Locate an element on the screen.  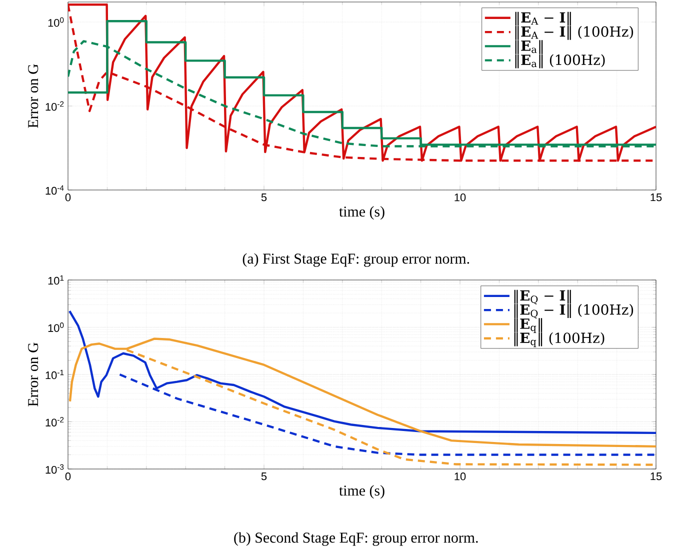
legend-label: ‖E$_{a}$‖ (100Hz) is located at coordinates (560, 61).